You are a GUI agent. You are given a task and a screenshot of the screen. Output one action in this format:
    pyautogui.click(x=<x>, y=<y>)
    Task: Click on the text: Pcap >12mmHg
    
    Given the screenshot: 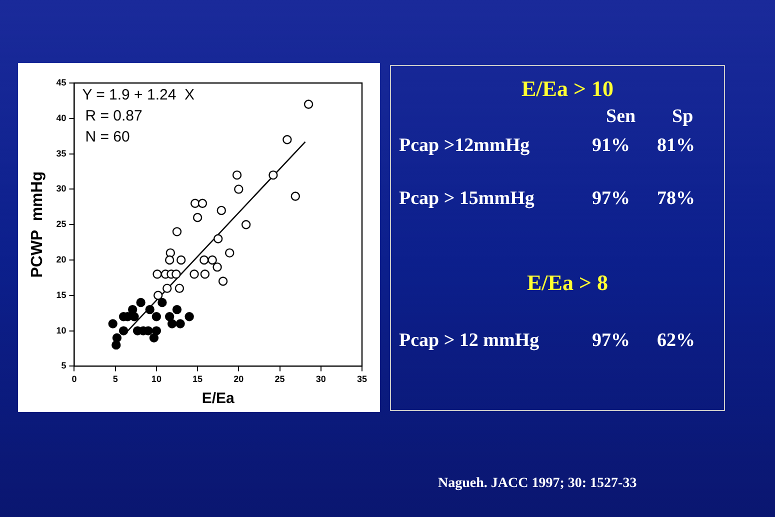 What is the action you would take?
    pyautogui.click(x=464, y=146)
    